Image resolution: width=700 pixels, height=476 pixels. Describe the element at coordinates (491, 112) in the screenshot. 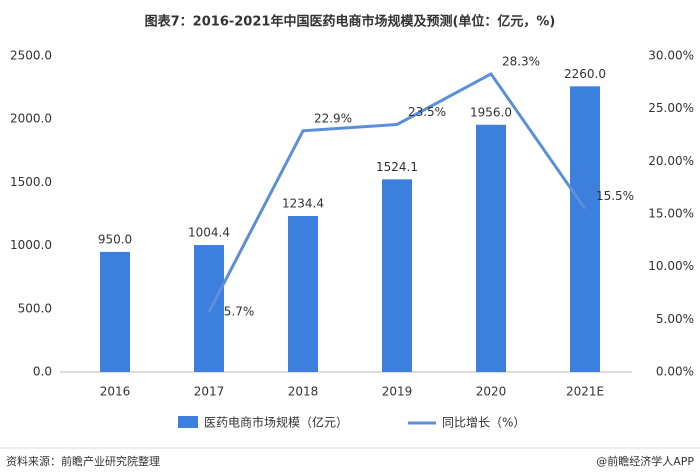

I see `bar-value-label: 1956.0` at that location.